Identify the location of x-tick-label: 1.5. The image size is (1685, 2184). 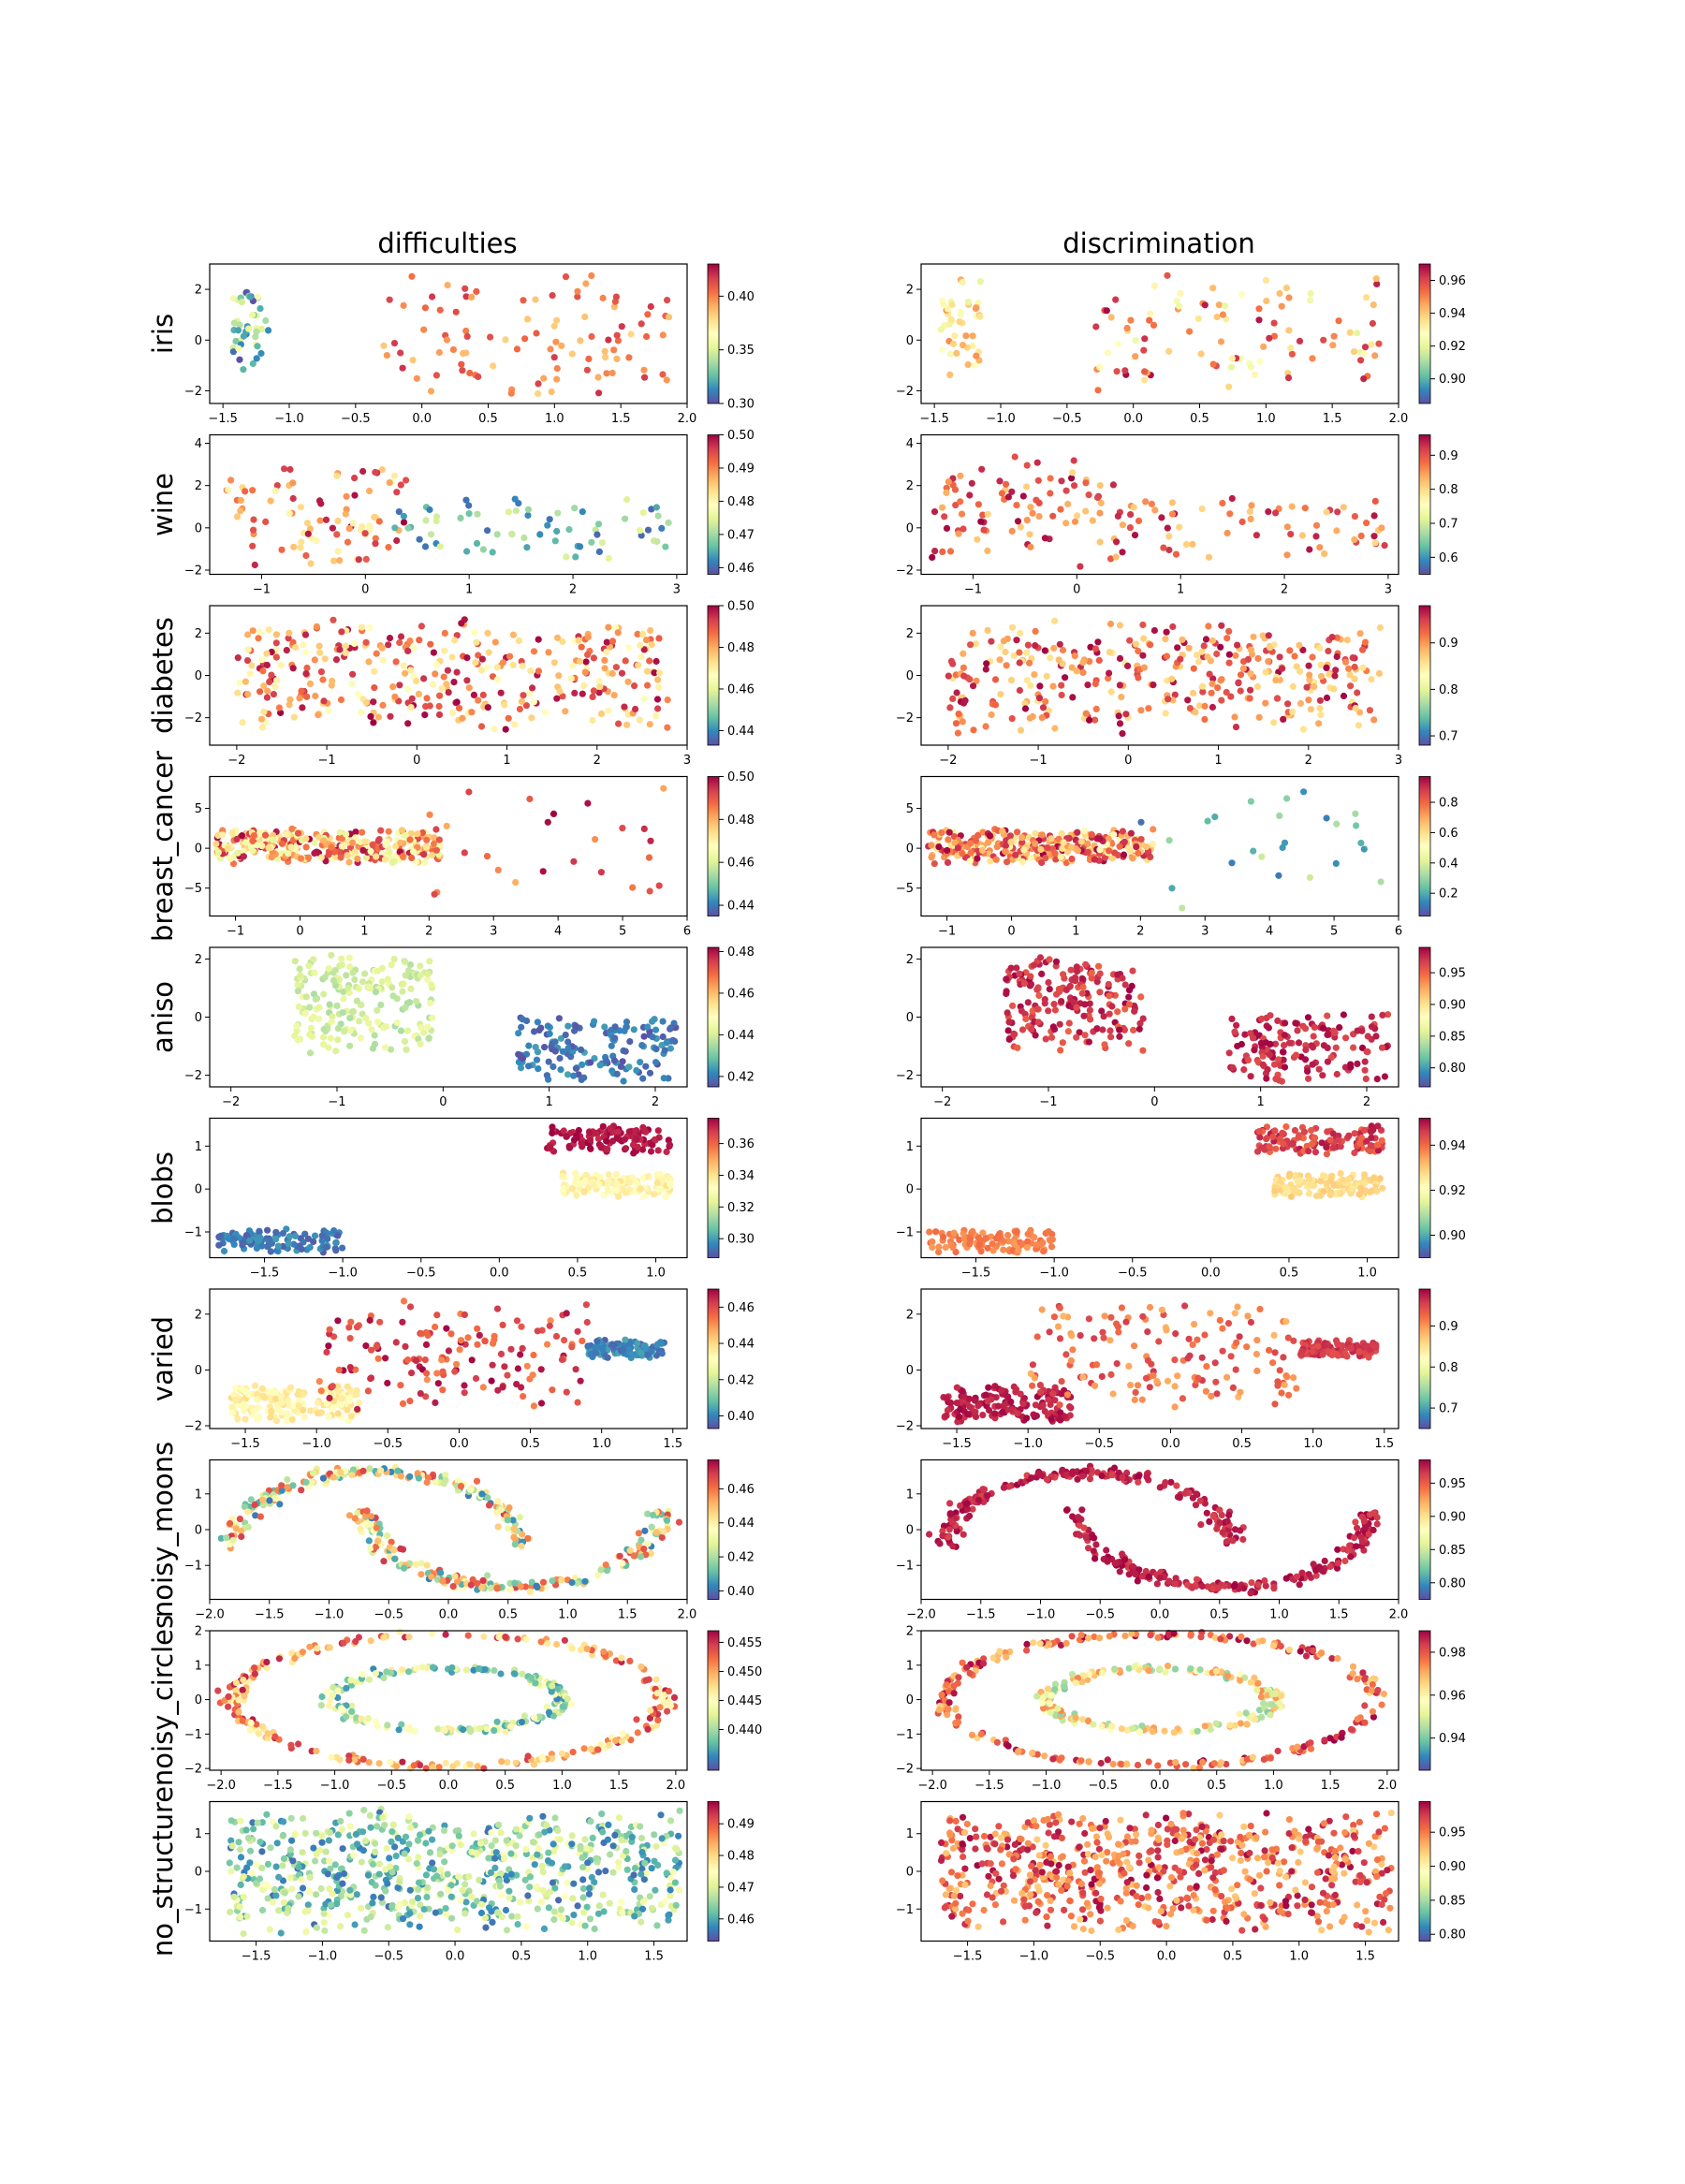
(621, 419).